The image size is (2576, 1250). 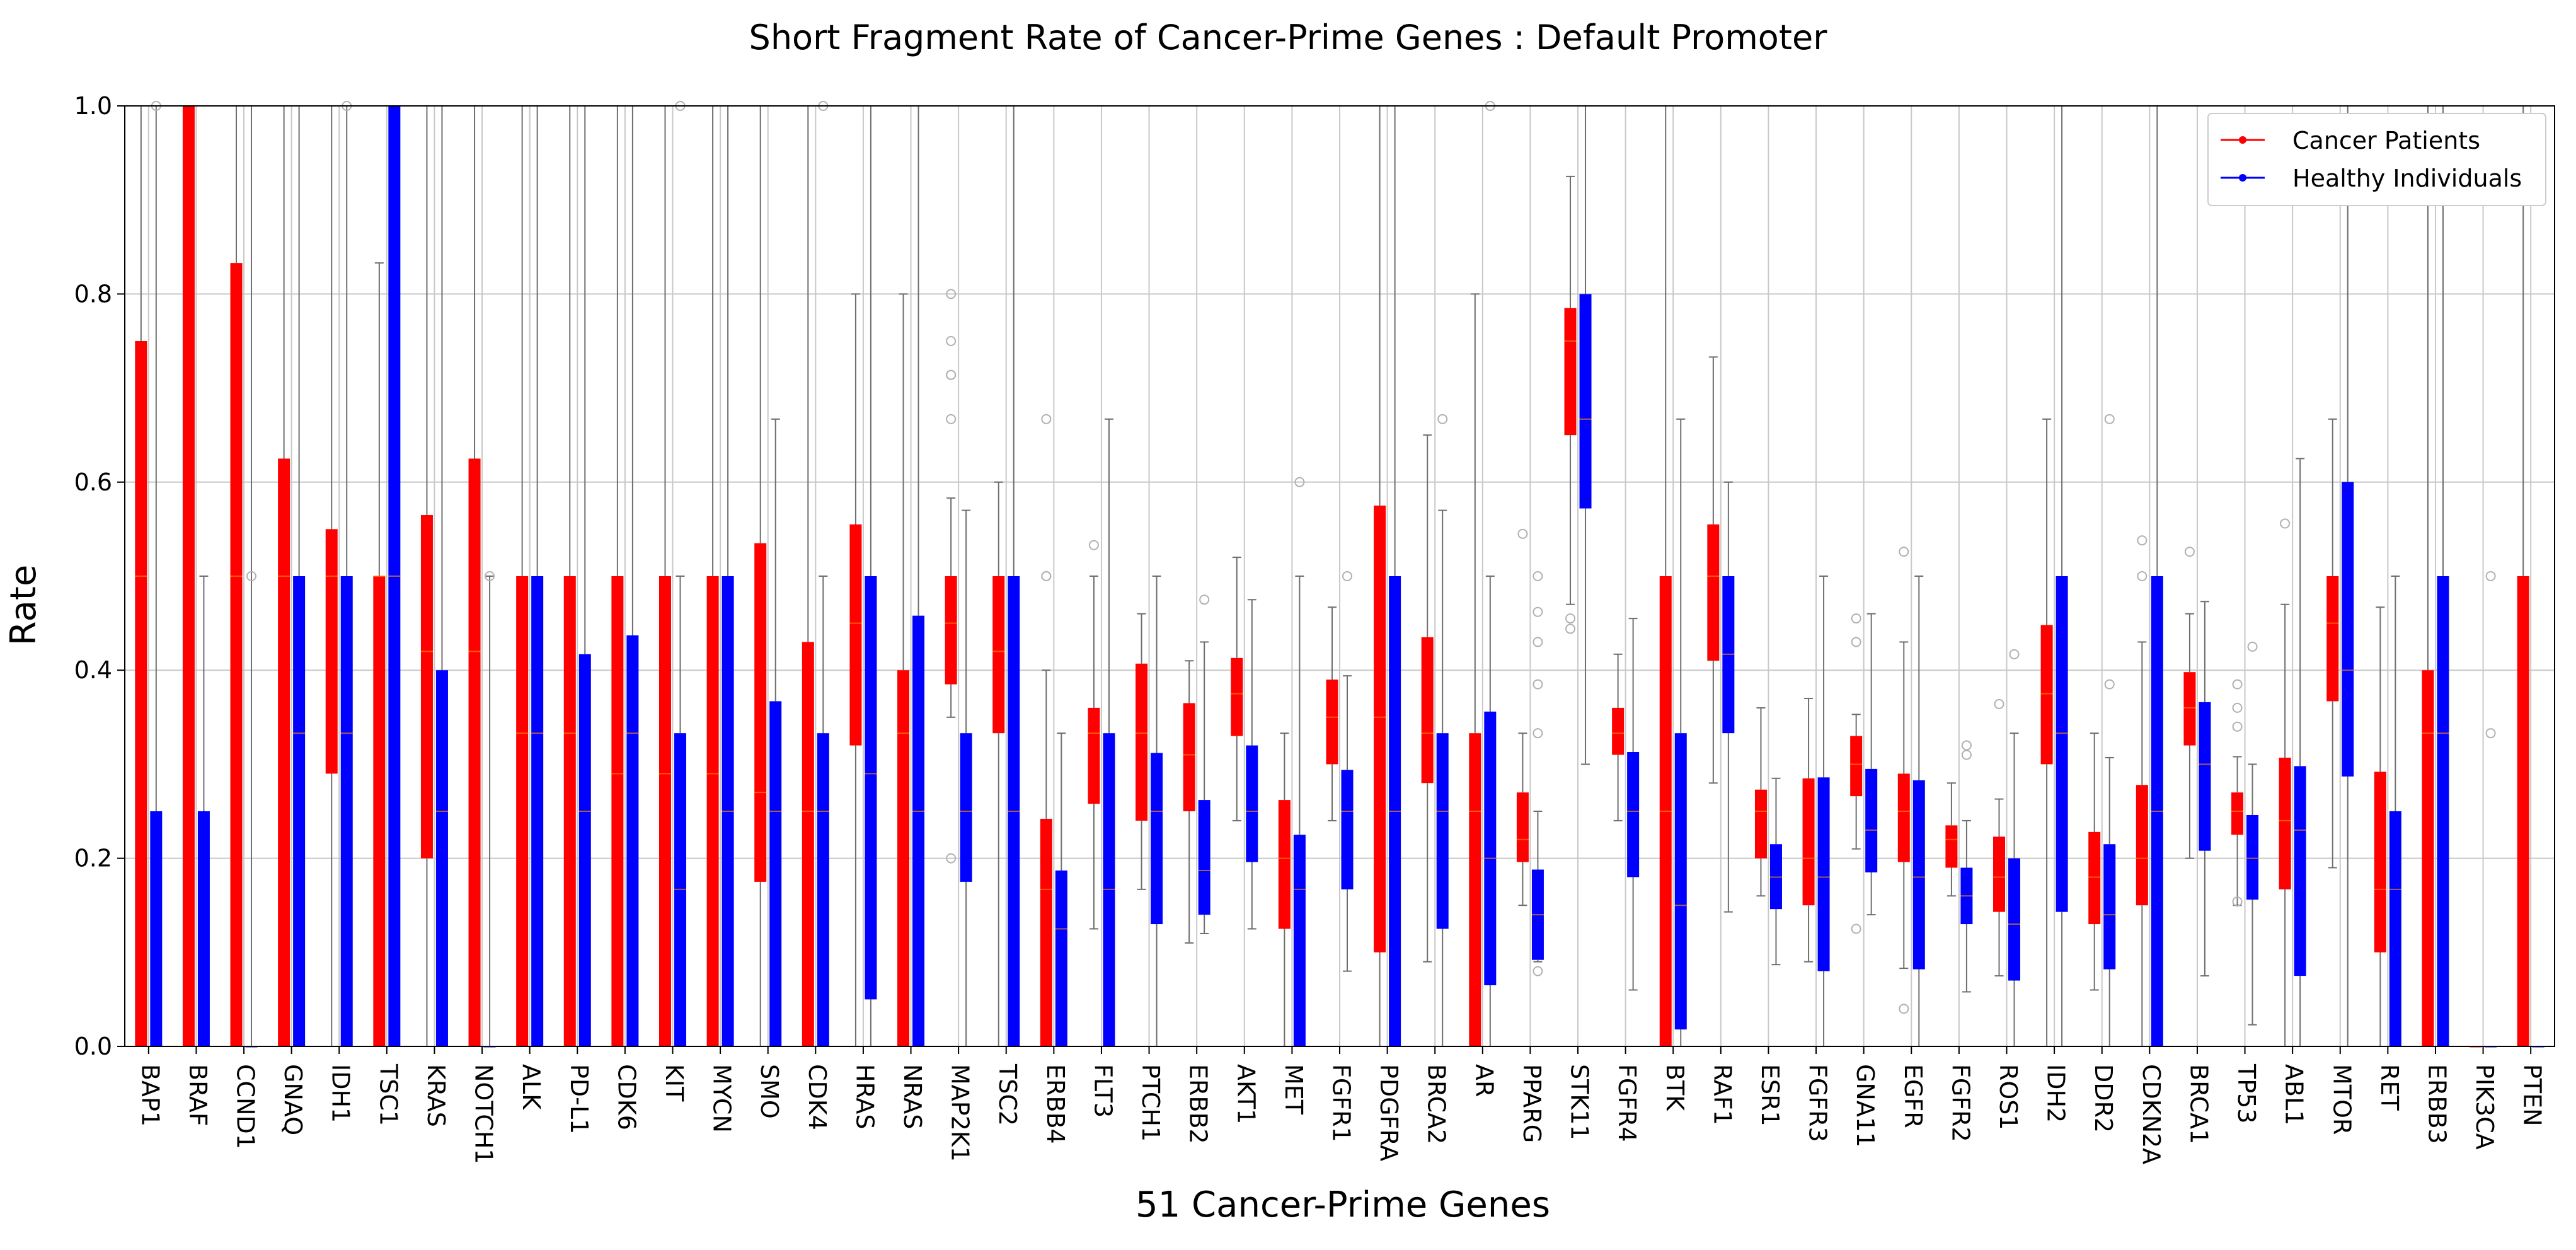 I want to click on x-tick-label: KIT, so click(x=674, y=1083).